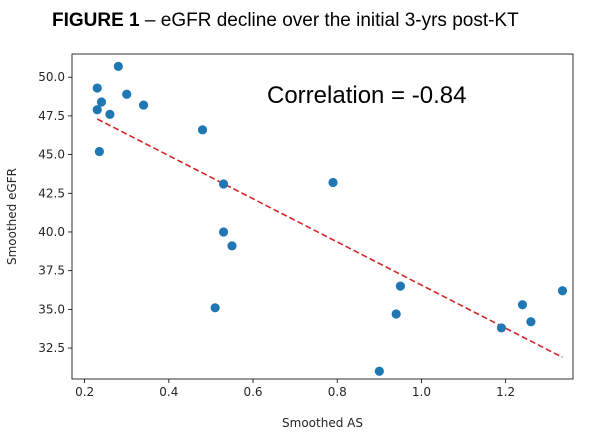  Describe the element at coordinates (51, 116) in the screenshot. I see `y-tick-label: 47.5` at that location.